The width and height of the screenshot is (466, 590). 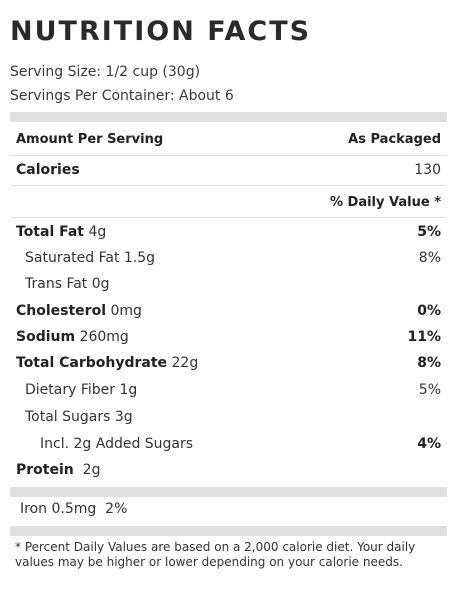 What do you see at coordinates (161, 31) in the screenshot?
I see `nutrition-facts-title: NUTRITION FACTS` at bounding box center [161, 31].